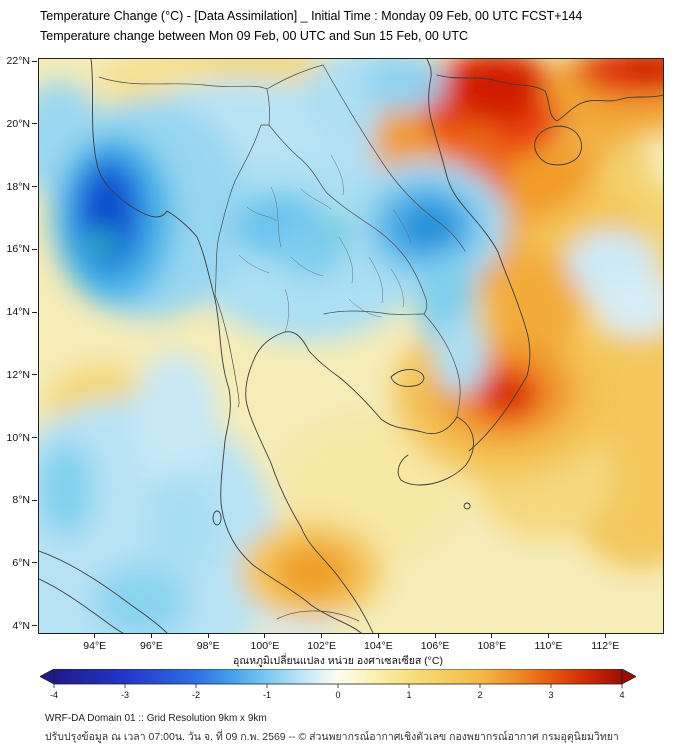 This screenshot has width=676, height=756. Describe the element at coordinates (265, 646) in the screenshot. I see `x-tick-label: 100°E` at that location.